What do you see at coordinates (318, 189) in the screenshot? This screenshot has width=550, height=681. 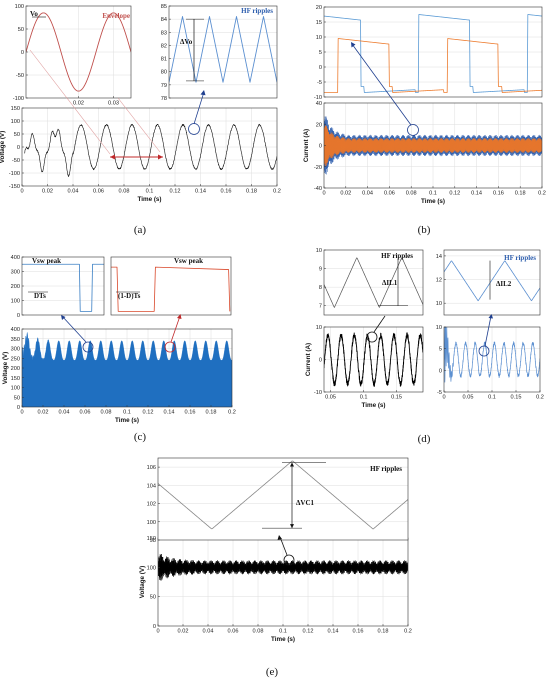 I see `y-tick-label: -40` at bounding box center [318, 189].